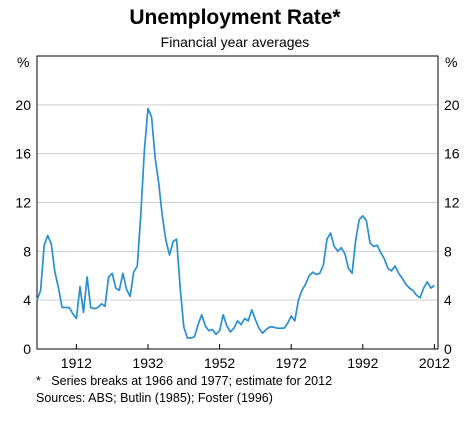 Image resolution: width=470 pixels, height=421 pixels. What do you see at coordinates (23, 203) in the screenshot?
I see `y-tick-label-left: 12` at bounding box center [23, 203].